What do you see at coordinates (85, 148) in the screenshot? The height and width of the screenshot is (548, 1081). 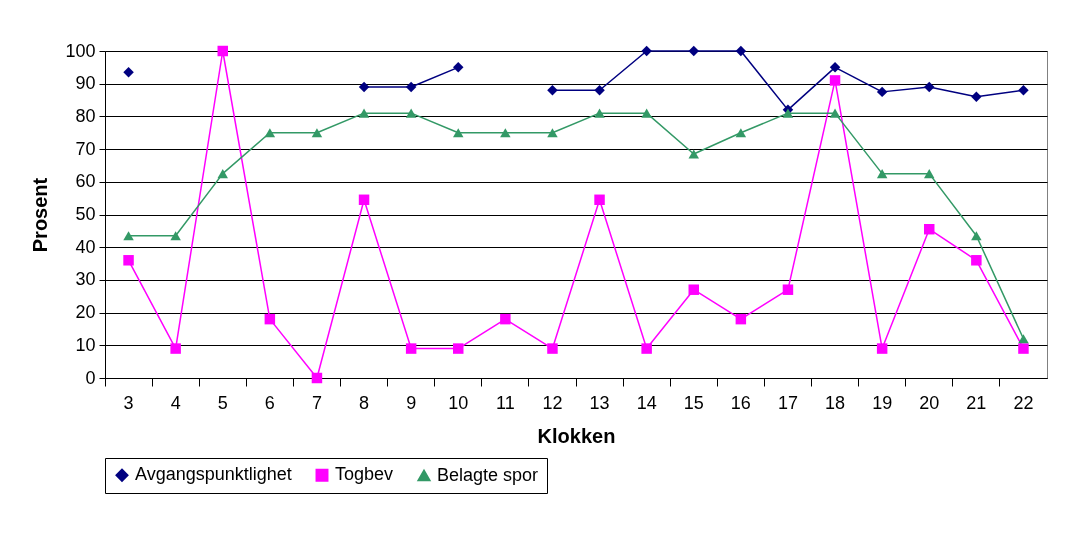 I see `y-tick-label: 70` at bounding box center [85, 148].